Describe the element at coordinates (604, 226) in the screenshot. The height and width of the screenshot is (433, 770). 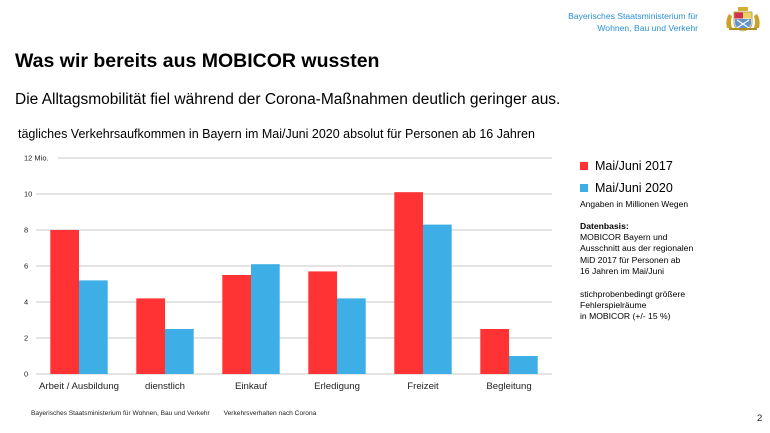
I see `notes-heading: Datenbasis:` at that location.